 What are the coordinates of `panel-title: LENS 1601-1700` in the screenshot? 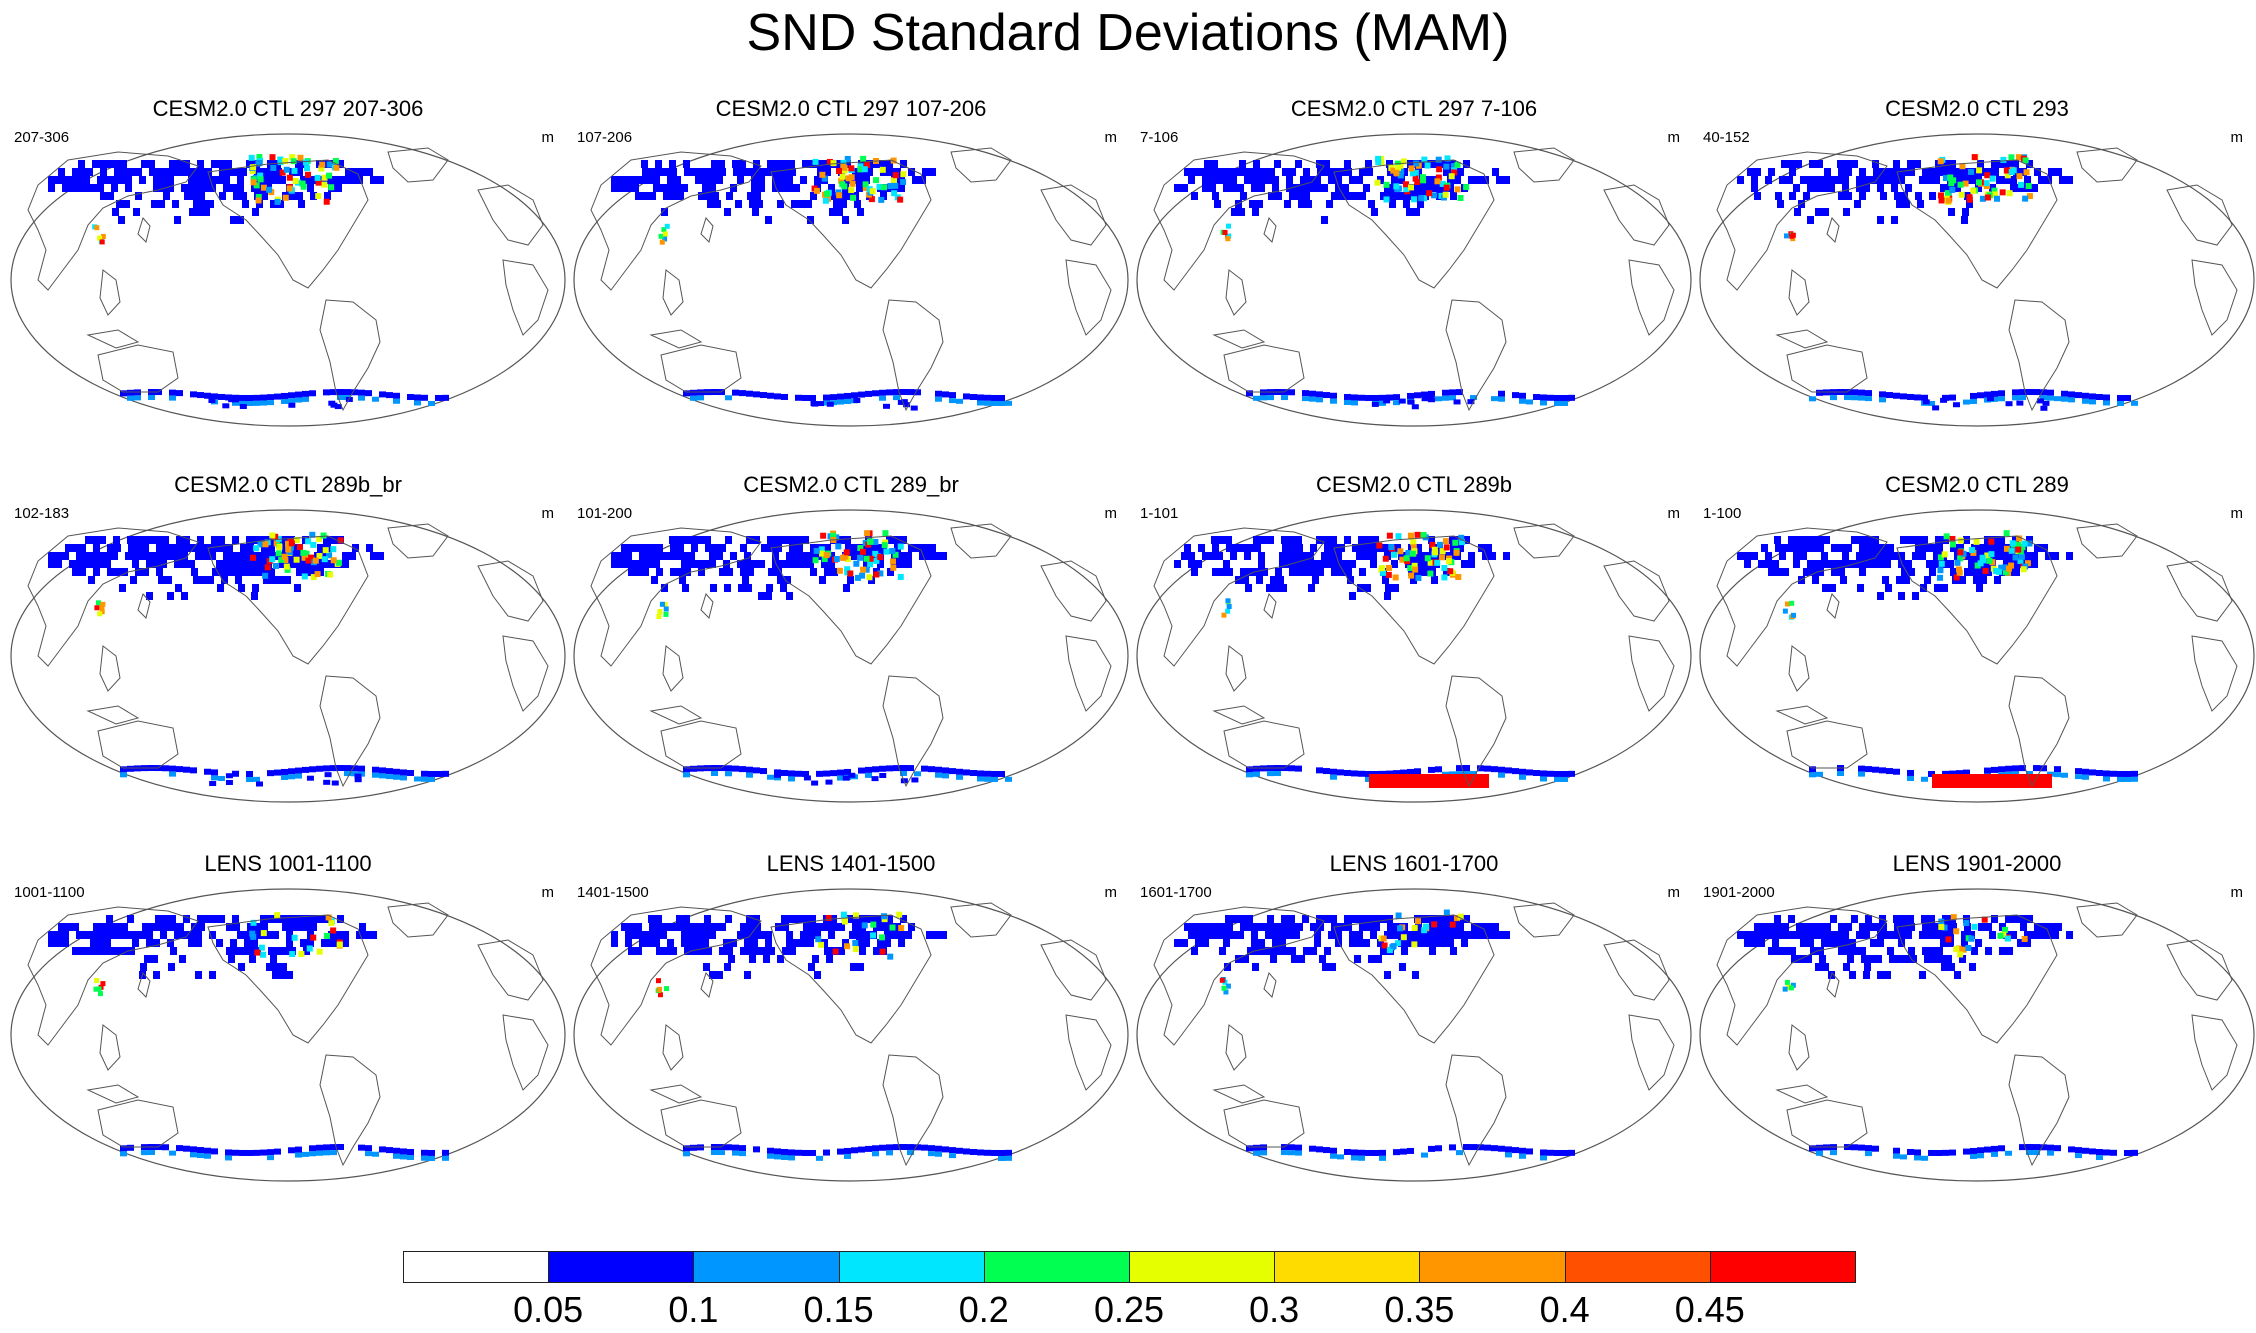 It's located at (1414, 863).